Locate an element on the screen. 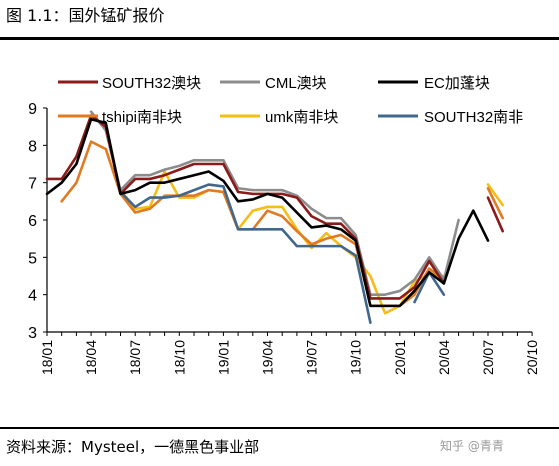 This screenshot has height=466, width=559. x-tick-label: 20/01 is located at coordinates (400, 357).